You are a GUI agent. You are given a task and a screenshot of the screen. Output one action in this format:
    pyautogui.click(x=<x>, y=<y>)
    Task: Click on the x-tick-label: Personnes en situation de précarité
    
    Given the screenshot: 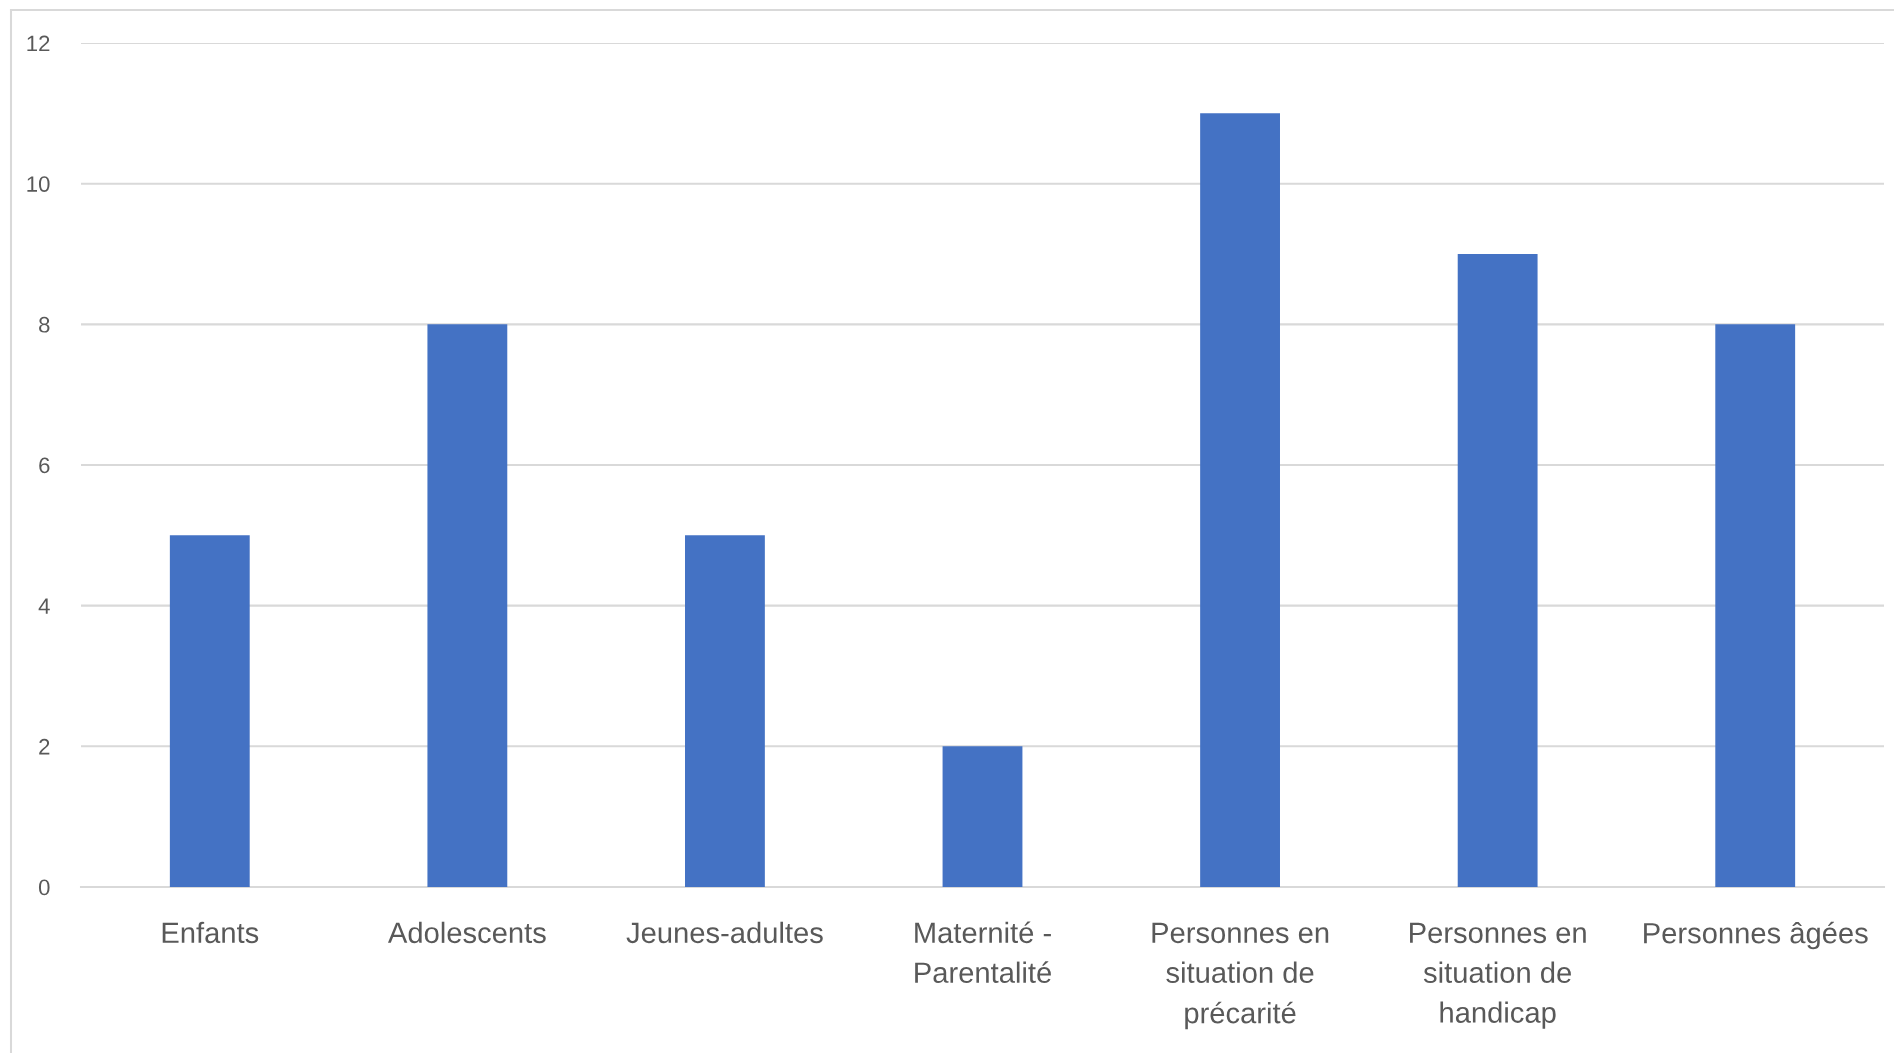 What is the action you would take?
    pyautogui.click(x=1240, y=976)
    